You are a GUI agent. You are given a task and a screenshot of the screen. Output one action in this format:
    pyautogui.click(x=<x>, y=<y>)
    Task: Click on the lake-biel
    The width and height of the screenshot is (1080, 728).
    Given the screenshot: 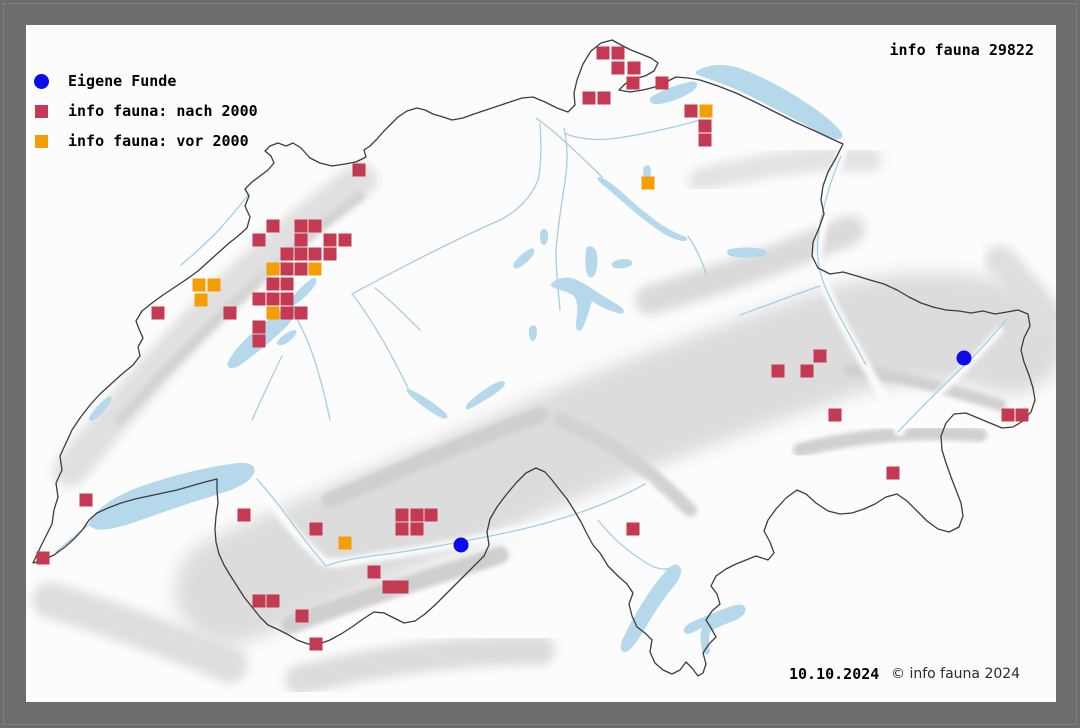 What is the action you would take?
    pyautogui.click(x=303, y=291)
    